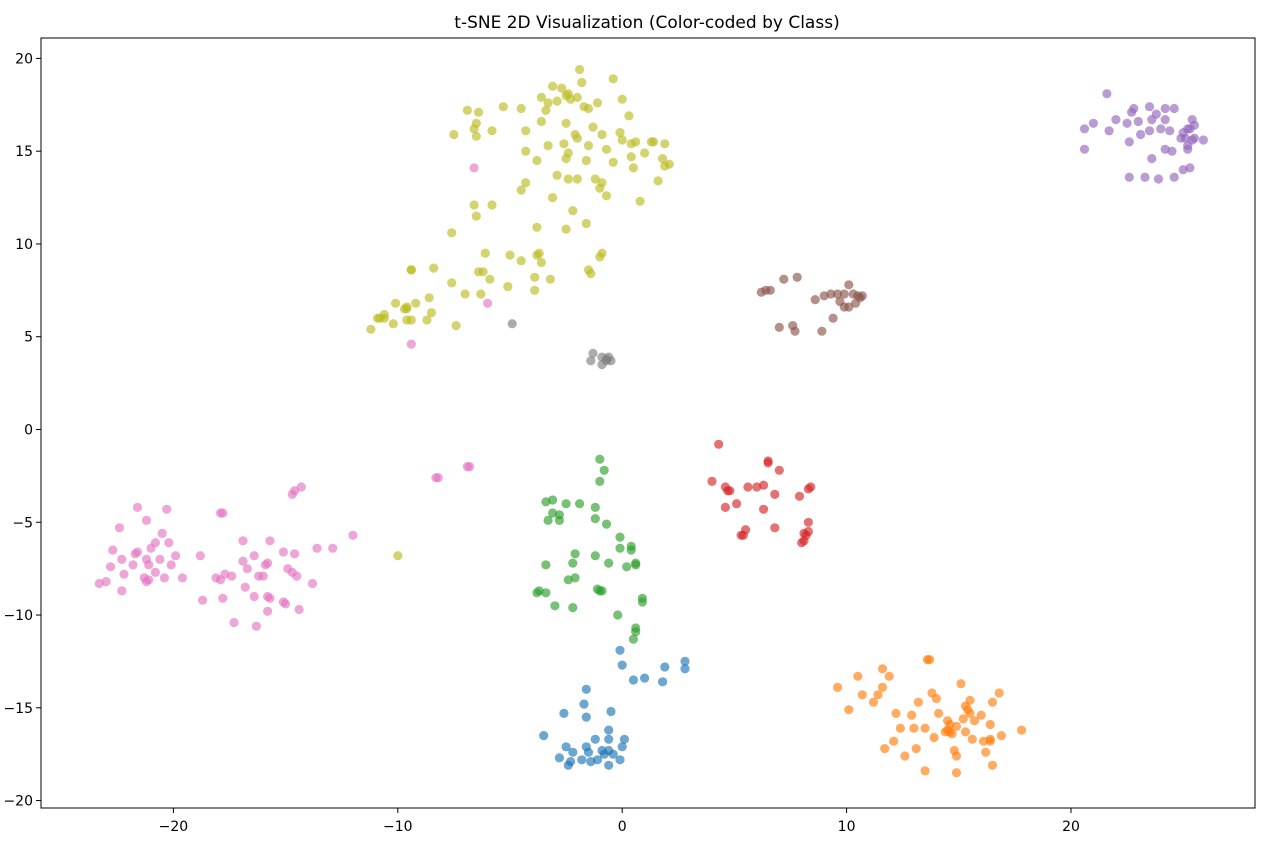  Describe the element at coordinates (28, 338) in the screenshot. I see `y-tick-label: 5` at that location.